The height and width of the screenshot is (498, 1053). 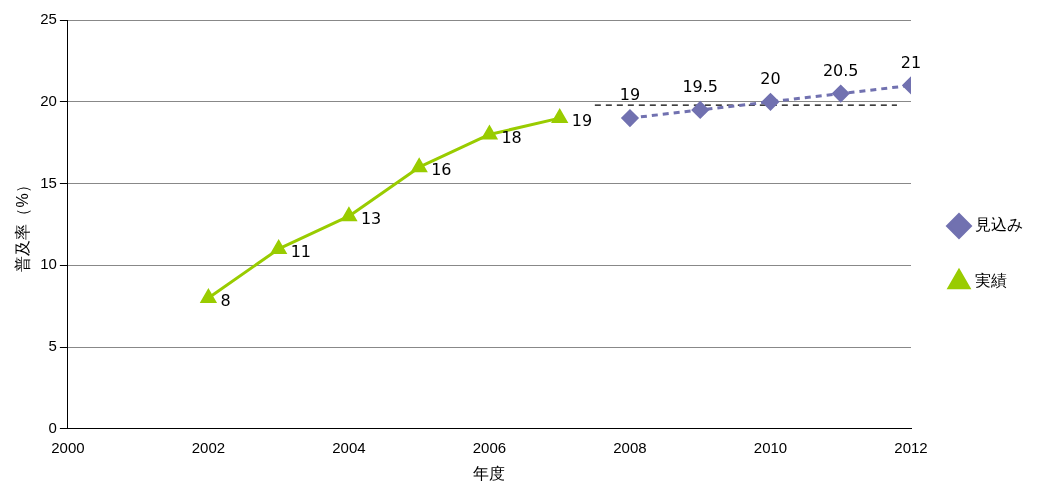 I want to click on data-label: 18, so click(x=511, y=137).